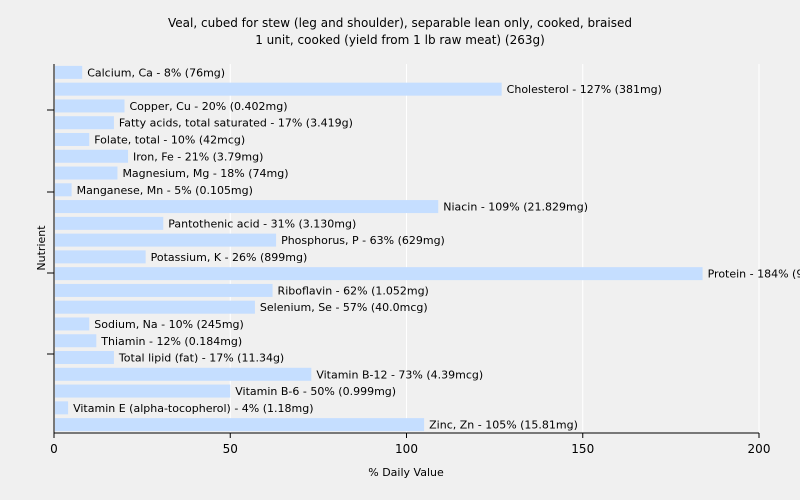 This screenshot has height=500, width=800. Describe the element at coordinates (406, 449) in the screenshot. I see `x-tick-label: 100` at that location.